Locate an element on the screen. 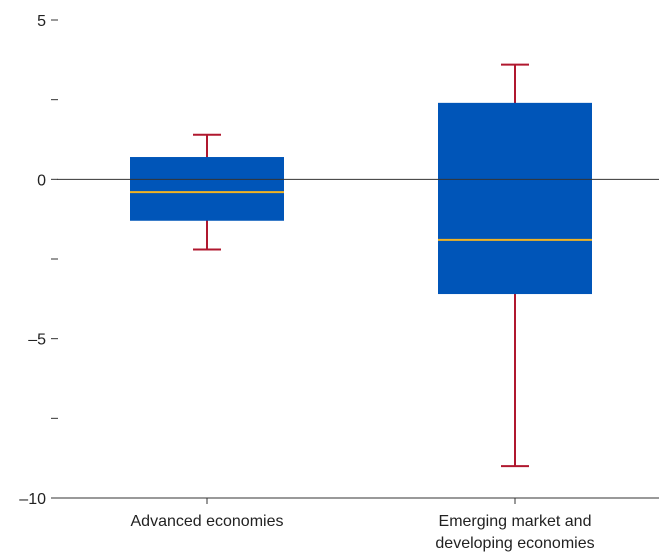 The width and height of the screenshot is (659, 556). x-category-label: Advanced economies is located at coordinates (207, 521).